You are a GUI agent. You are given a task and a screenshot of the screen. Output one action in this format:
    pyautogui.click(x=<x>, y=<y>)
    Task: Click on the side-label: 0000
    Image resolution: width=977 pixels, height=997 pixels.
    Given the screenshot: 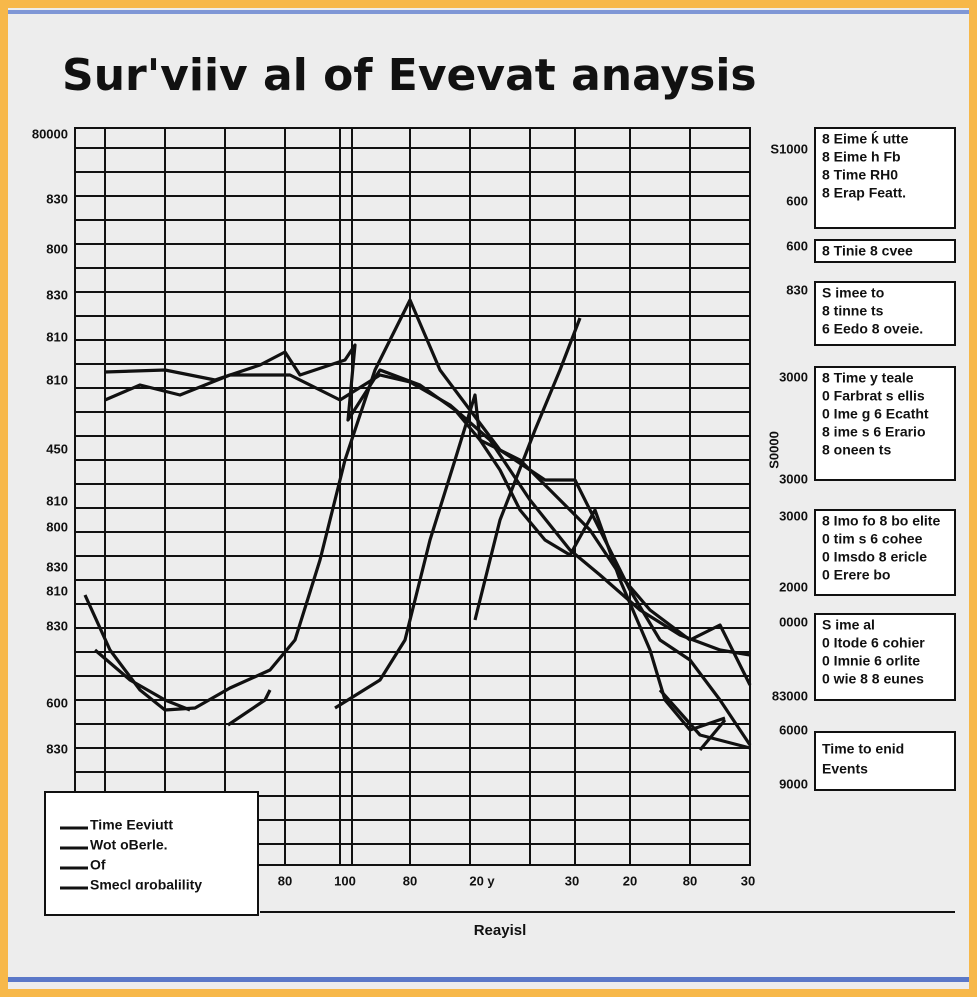 What is the action you would take?
    pyautogui.click(x=793, y=621)
    